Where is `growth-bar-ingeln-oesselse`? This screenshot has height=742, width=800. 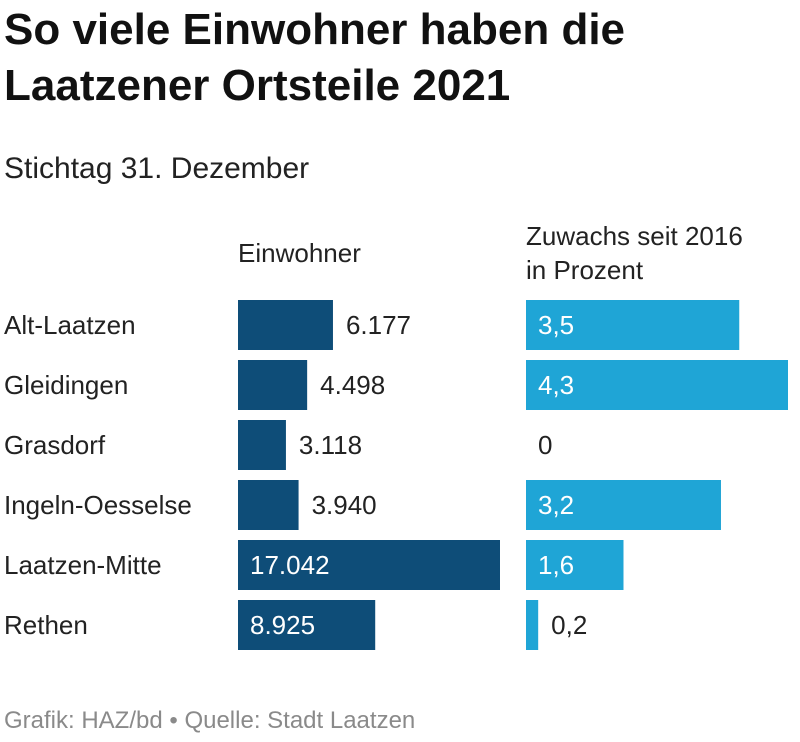
growth-bar-ingeln-oesselse is located at coordinates (623, 505).